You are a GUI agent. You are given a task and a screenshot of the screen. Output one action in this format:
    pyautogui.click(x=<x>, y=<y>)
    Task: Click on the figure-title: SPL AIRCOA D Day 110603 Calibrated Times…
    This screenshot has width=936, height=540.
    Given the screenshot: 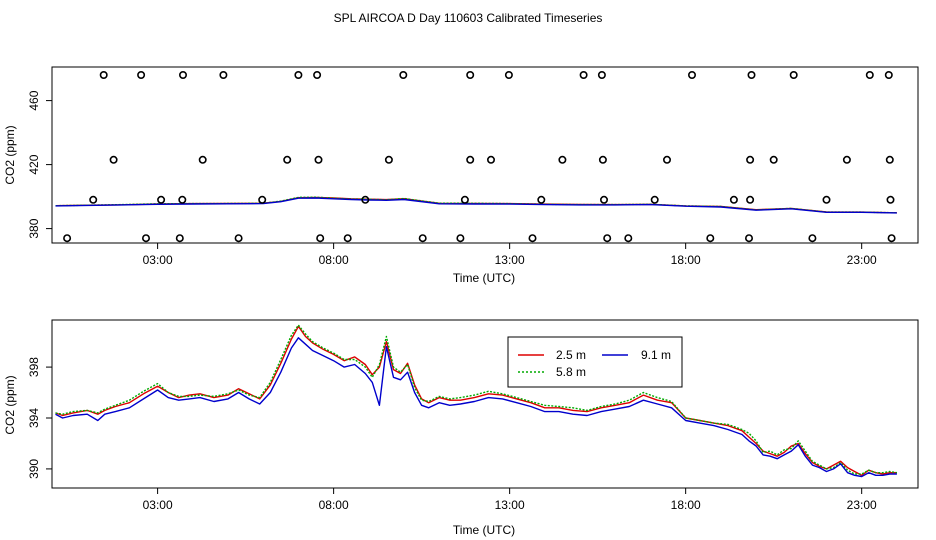 What is the action you would take?
    pyautogui.click(x=468, y=18)
    